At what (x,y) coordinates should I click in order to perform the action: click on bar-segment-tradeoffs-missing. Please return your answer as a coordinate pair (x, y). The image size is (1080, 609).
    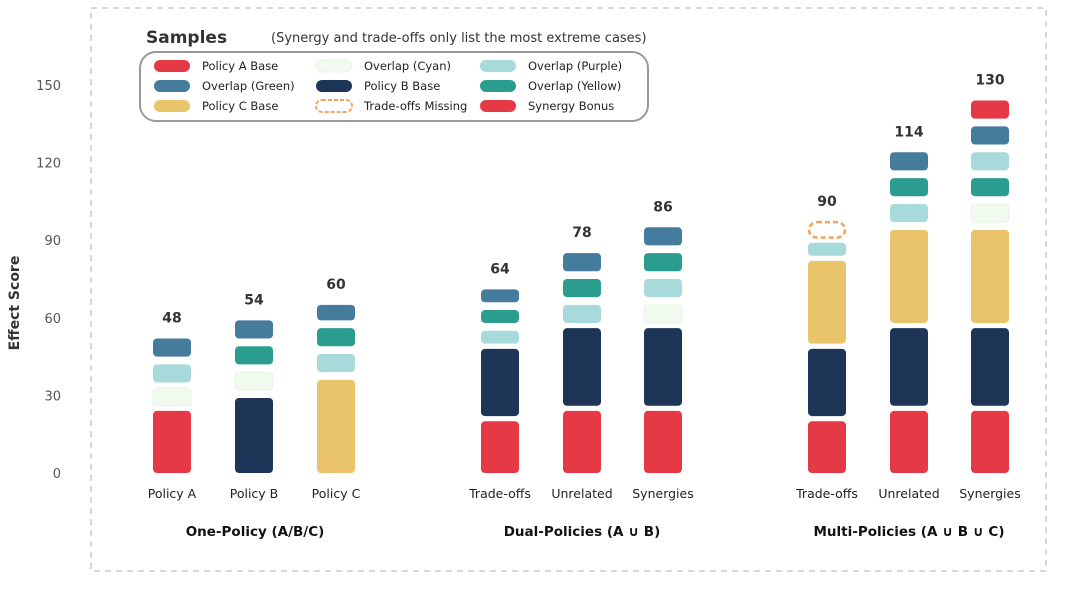
    Looking at the image, I should click on (827, 229).